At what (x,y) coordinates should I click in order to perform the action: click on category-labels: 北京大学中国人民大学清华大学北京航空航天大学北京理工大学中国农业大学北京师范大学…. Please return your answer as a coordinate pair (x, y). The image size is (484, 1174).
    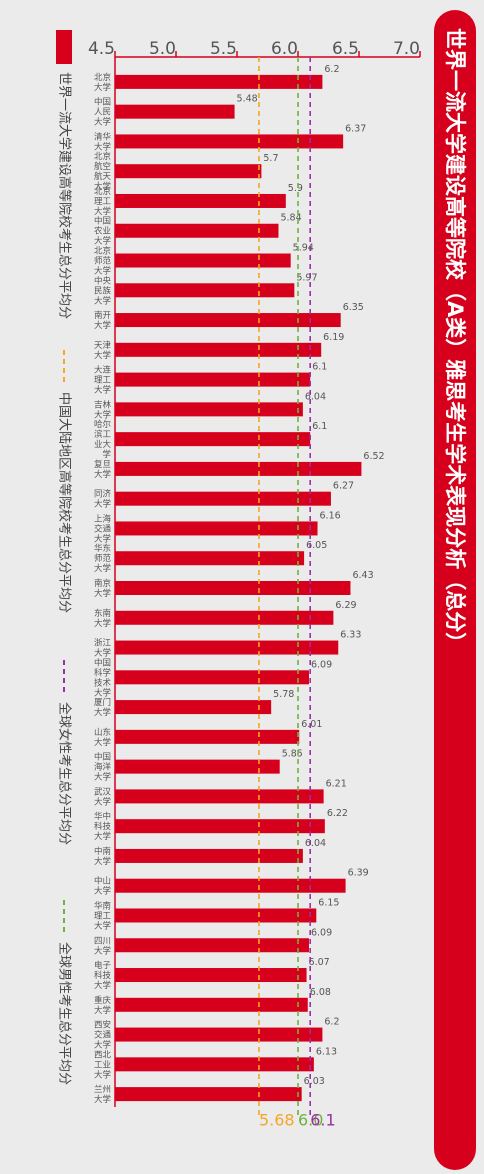
    Looking at the image, I should click on (103, 588).